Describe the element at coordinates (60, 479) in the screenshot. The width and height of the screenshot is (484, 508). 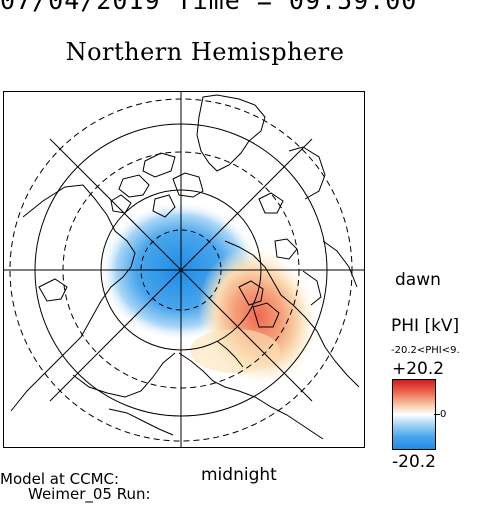
I see `model-label: Model at CCMC:` at that location.